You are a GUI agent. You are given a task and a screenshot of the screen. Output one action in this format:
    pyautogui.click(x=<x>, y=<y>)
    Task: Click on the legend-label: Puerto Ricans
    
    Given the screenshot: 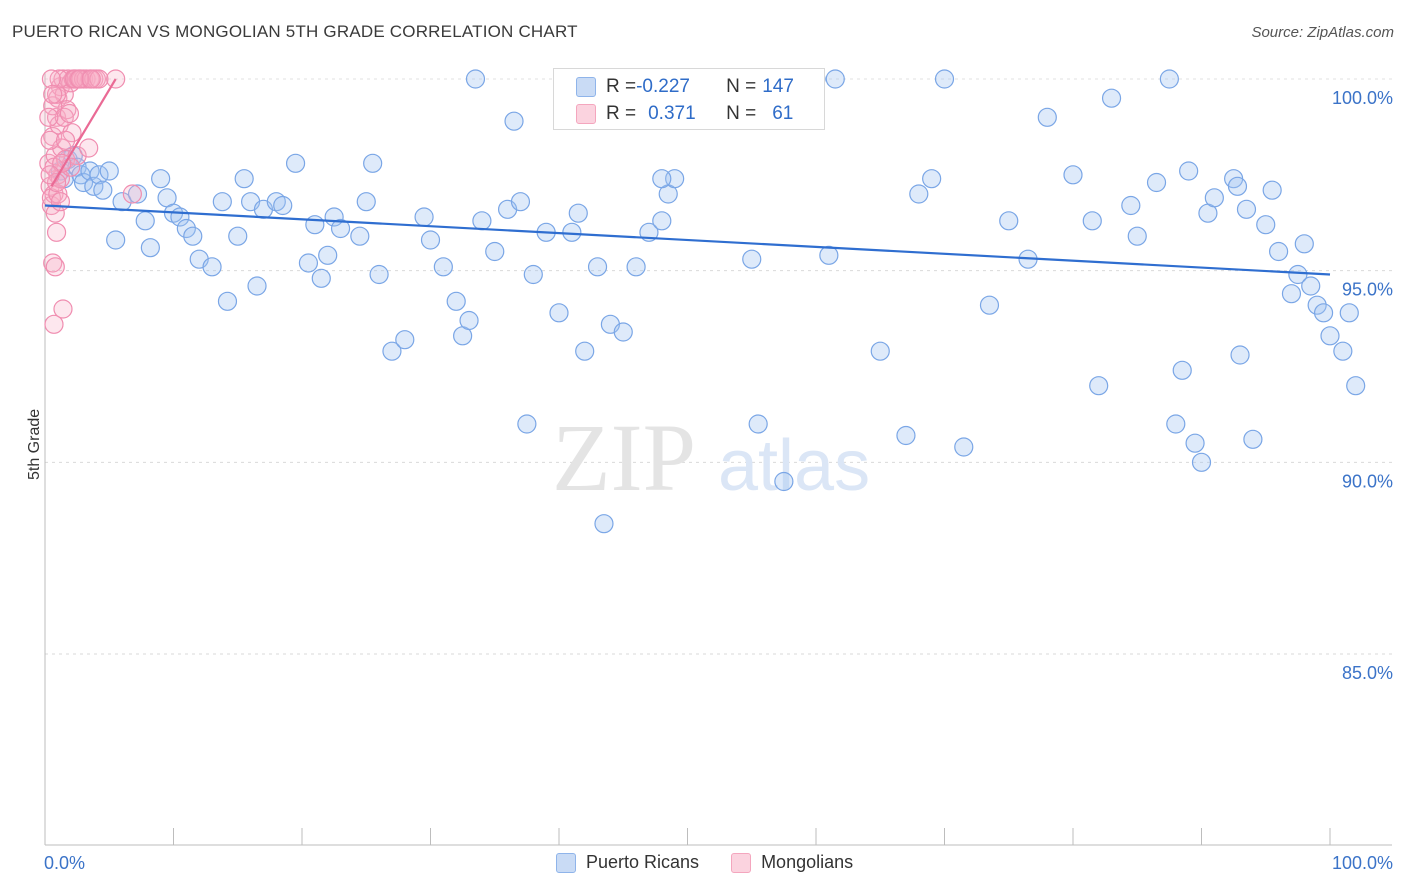 What is the action you would take?
    pyautogui.click(x=643, y=862)
    